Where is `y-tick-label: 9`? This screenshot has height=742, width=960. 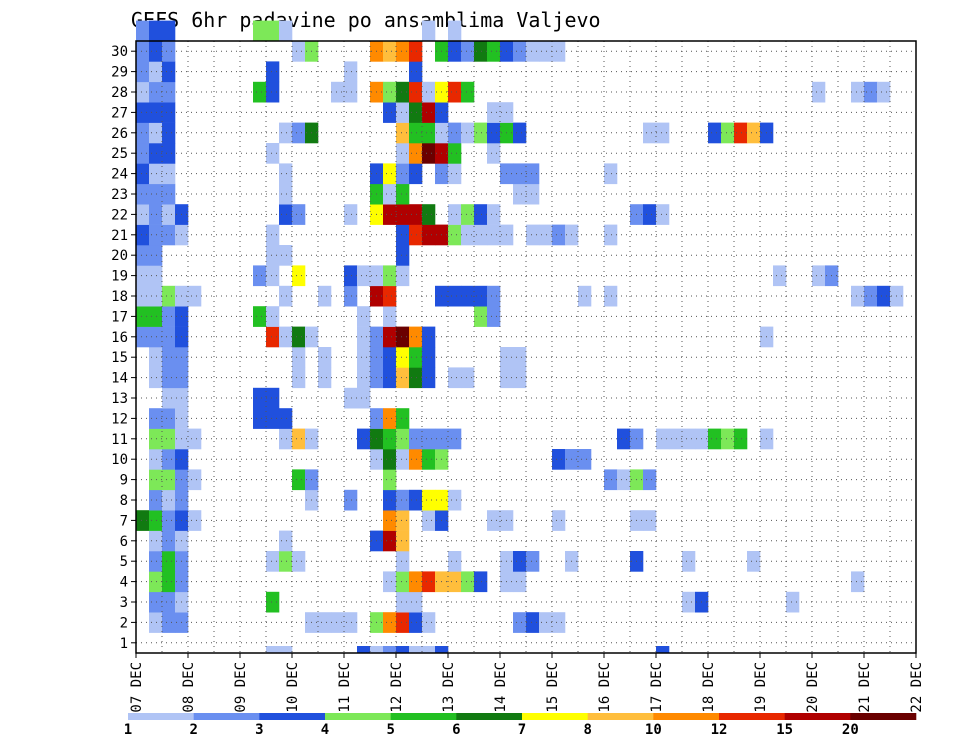 y-tick-label: 9 is located at coordinates (124, 481).